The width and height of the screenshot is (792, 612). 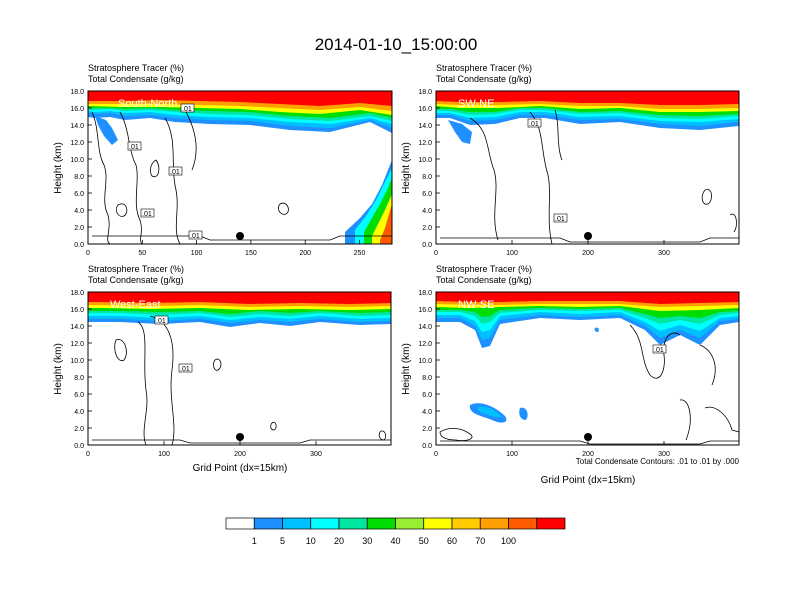 I want to click on contour-labels: .01, so click(x=659, y=349).